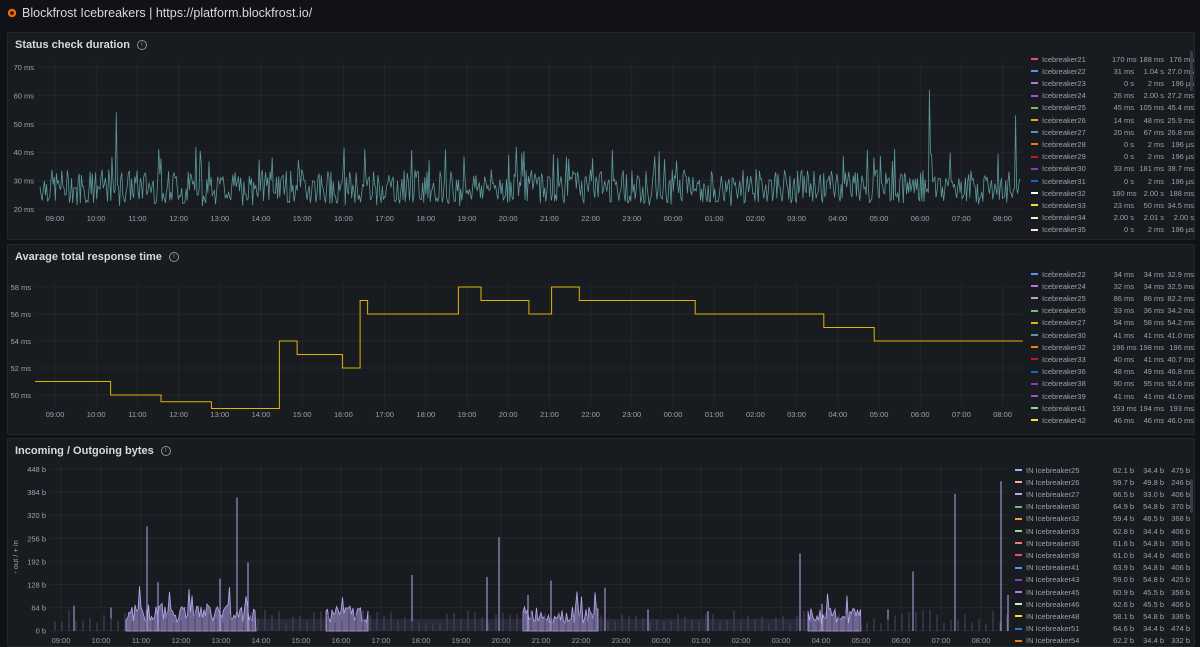  I want to click on legend-value-last: 45.4 ms, so click(1180, 108).